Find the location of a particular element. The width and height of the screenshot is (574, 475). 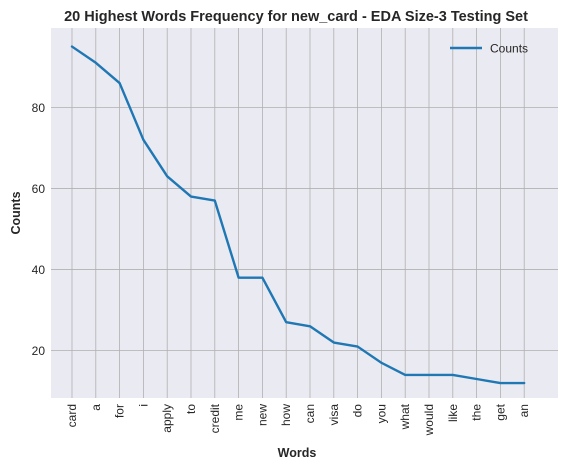

x-tick-label: i is located at coordinates (143, 405).